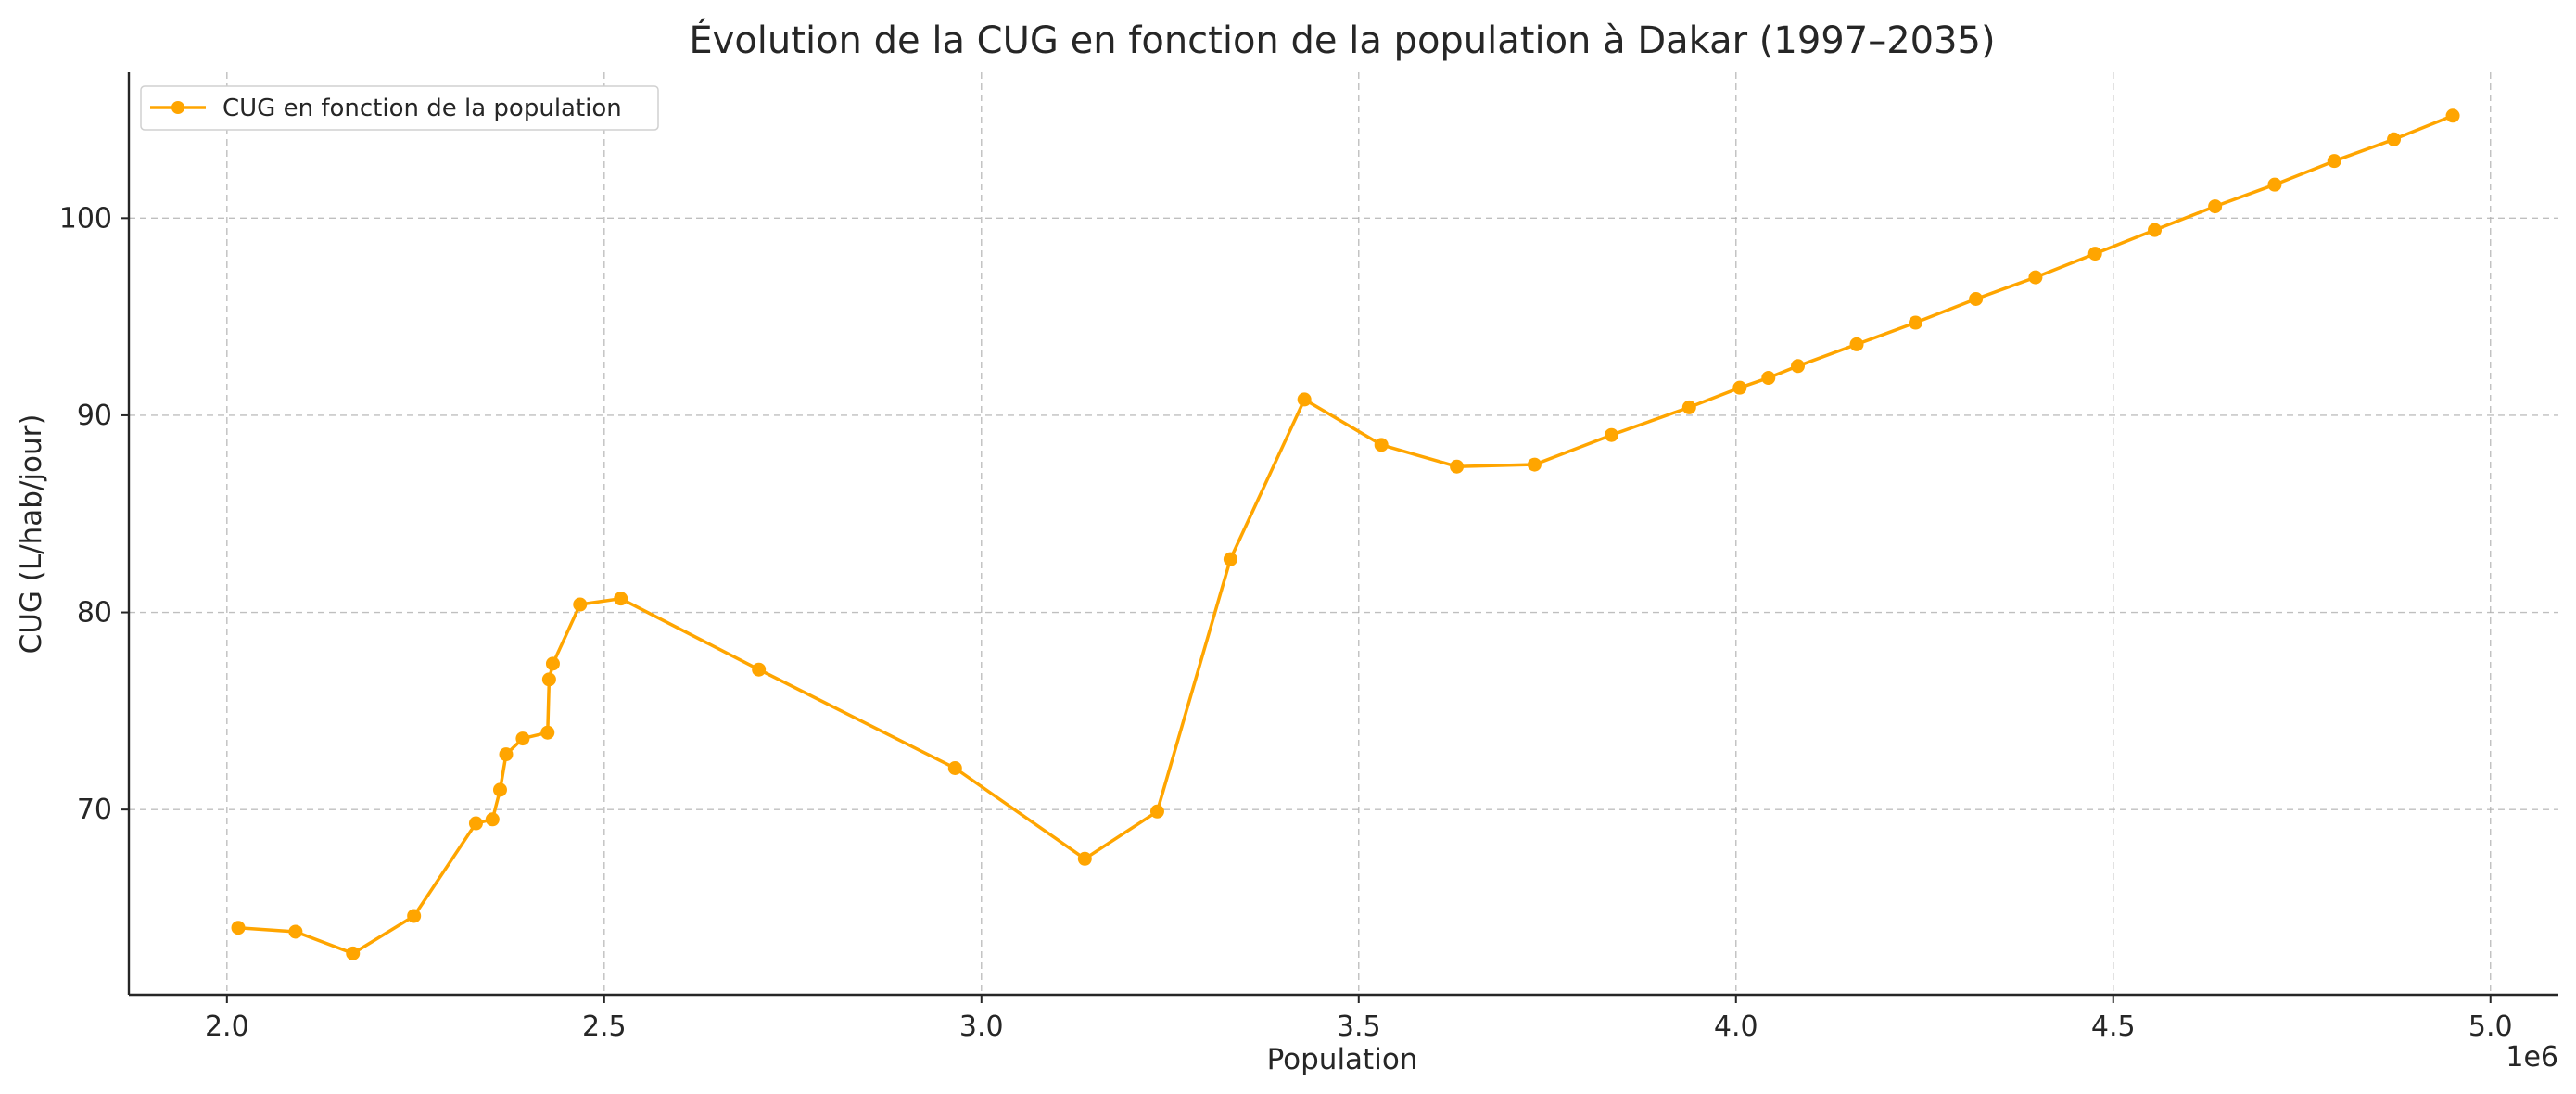  Describe the element at coordinates (1359, 1027) in the screenshot. I see `x-tick-label: 3.5` at that location.